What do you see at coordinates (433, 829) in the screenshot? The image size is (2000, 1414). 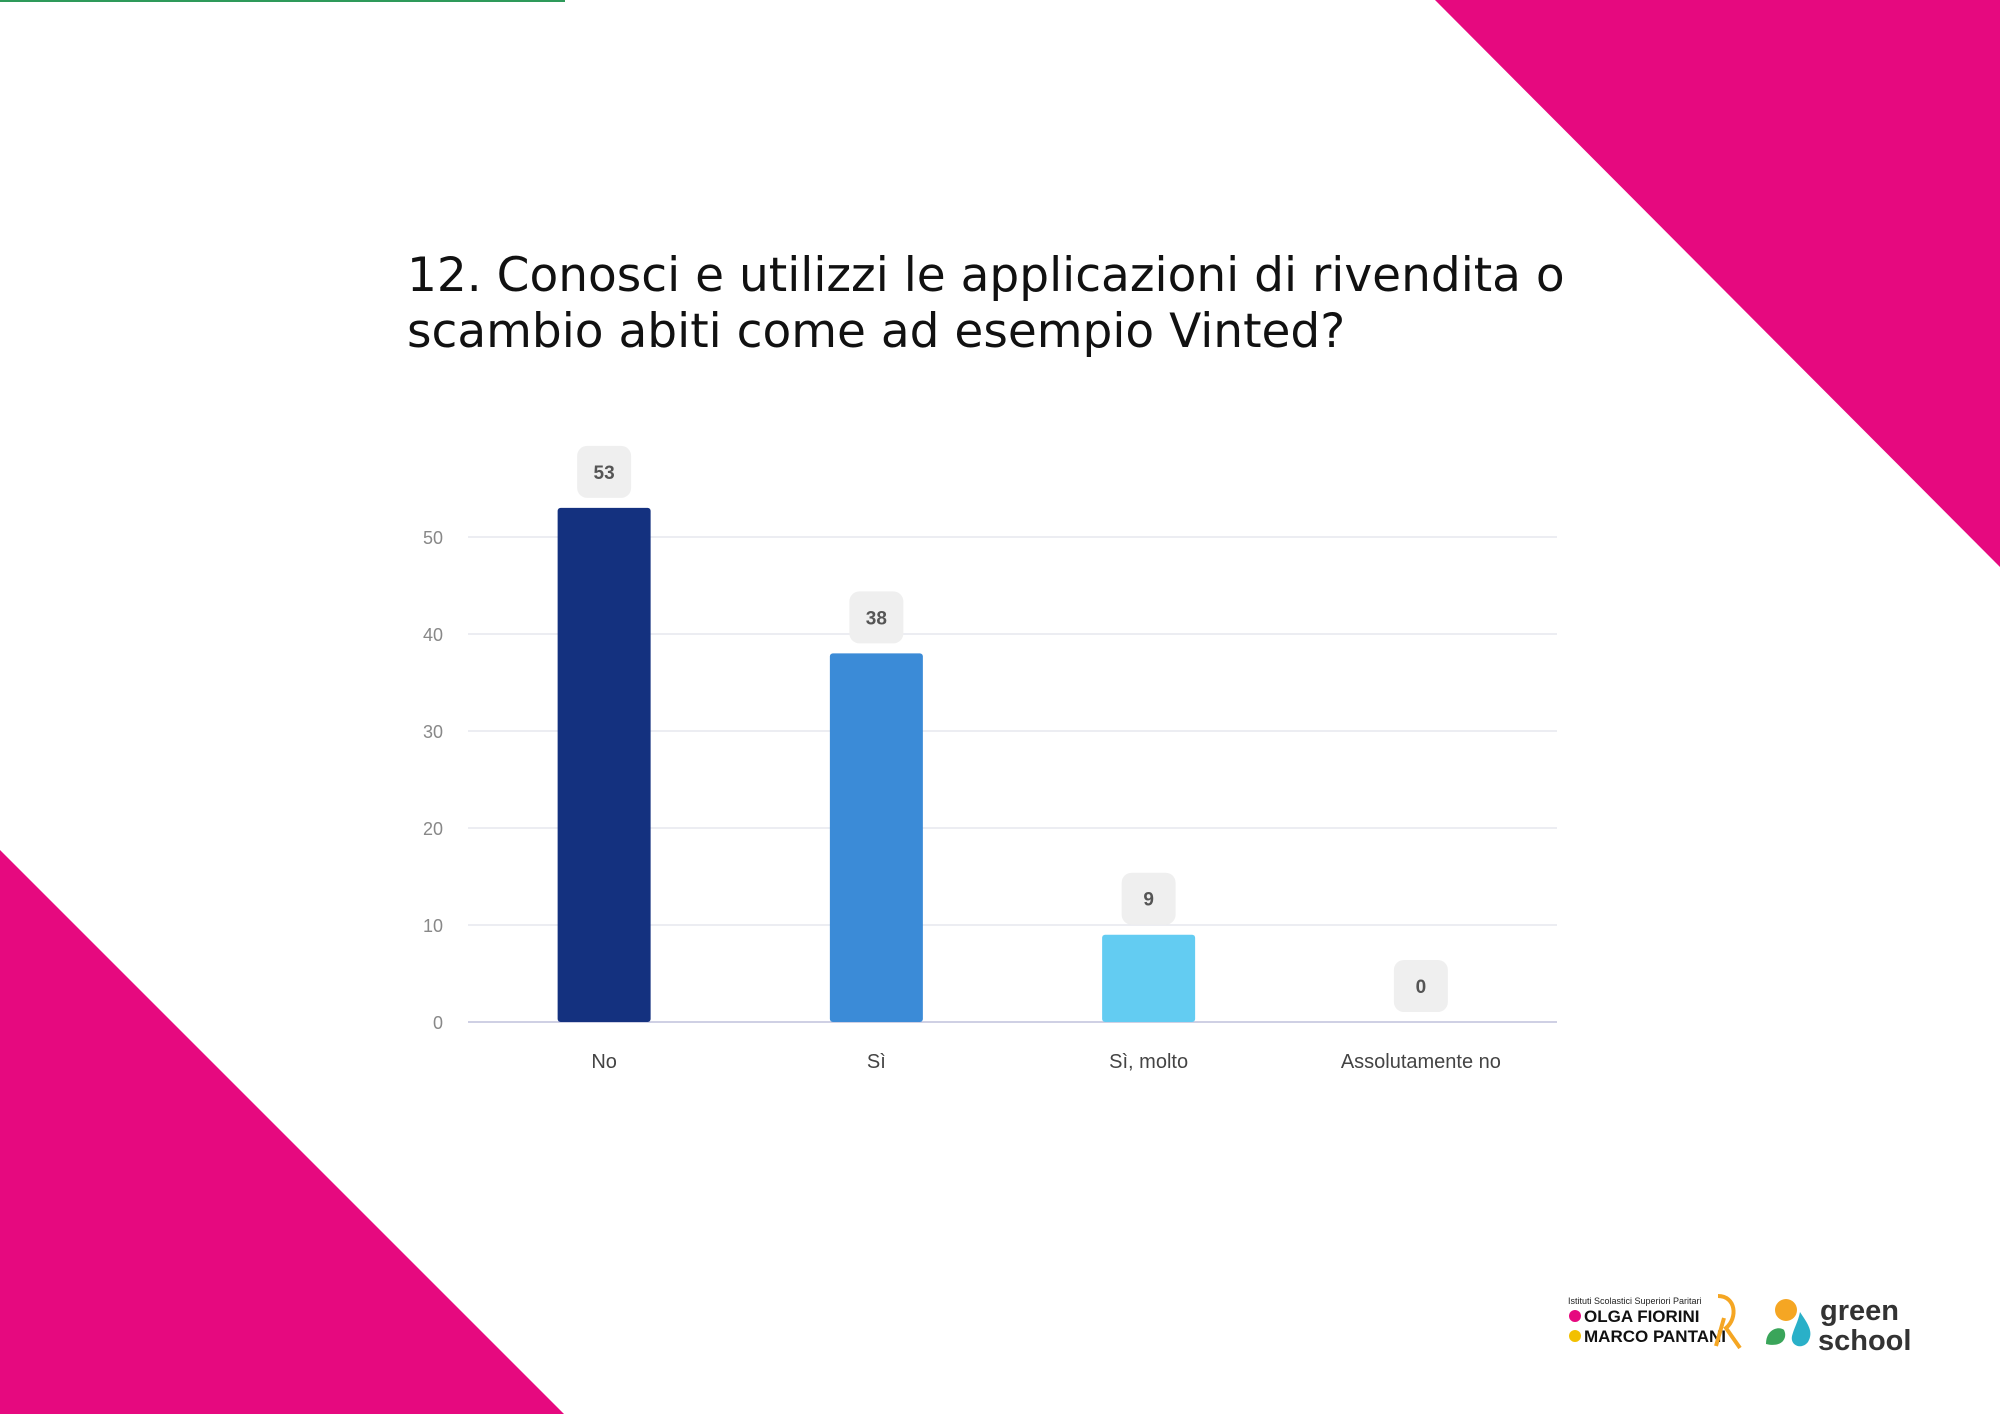 I see `y-tick-label: 20` at bounding box center [433, 829].